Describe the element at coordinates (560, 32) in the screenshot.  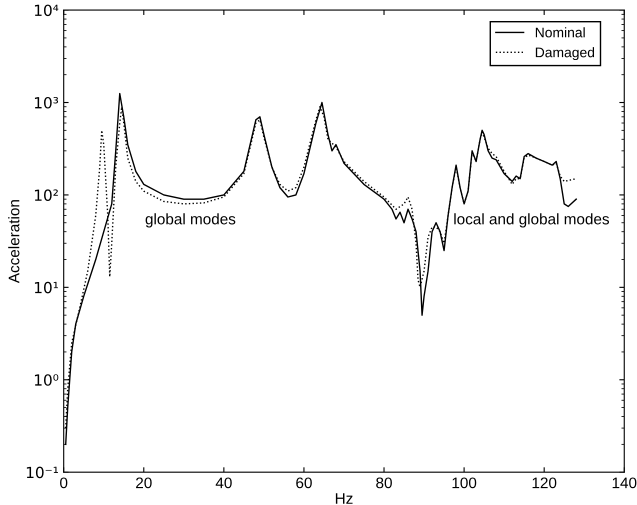
I see `legend-label: Nominal` at that location.